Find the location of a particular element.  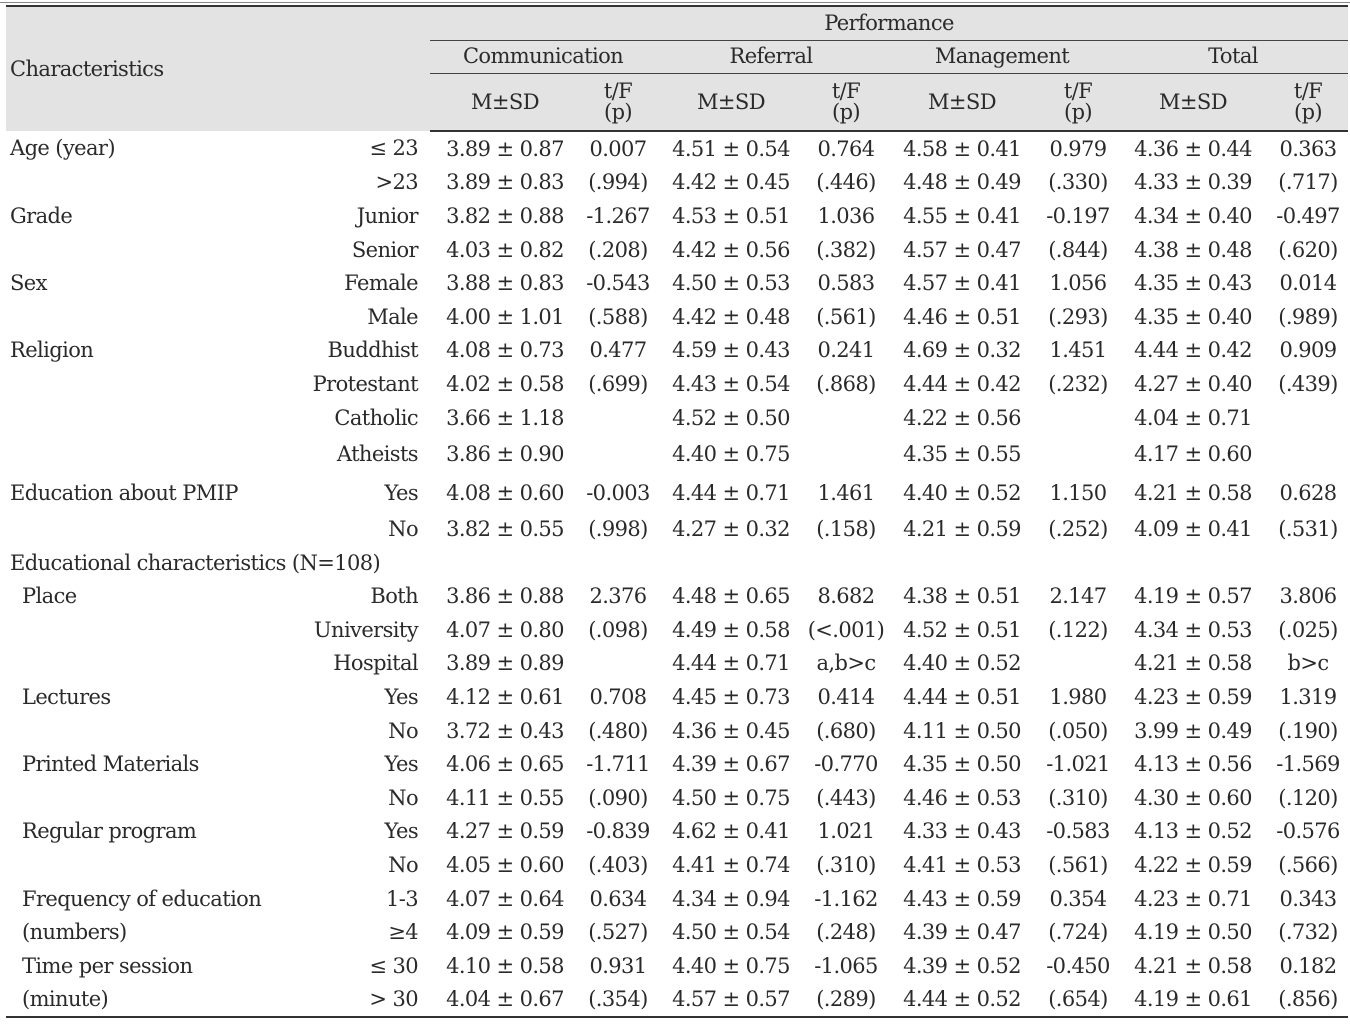

mean-sd-cell: 4.38 ± 0.48 is located at coordinates (1193, 249).